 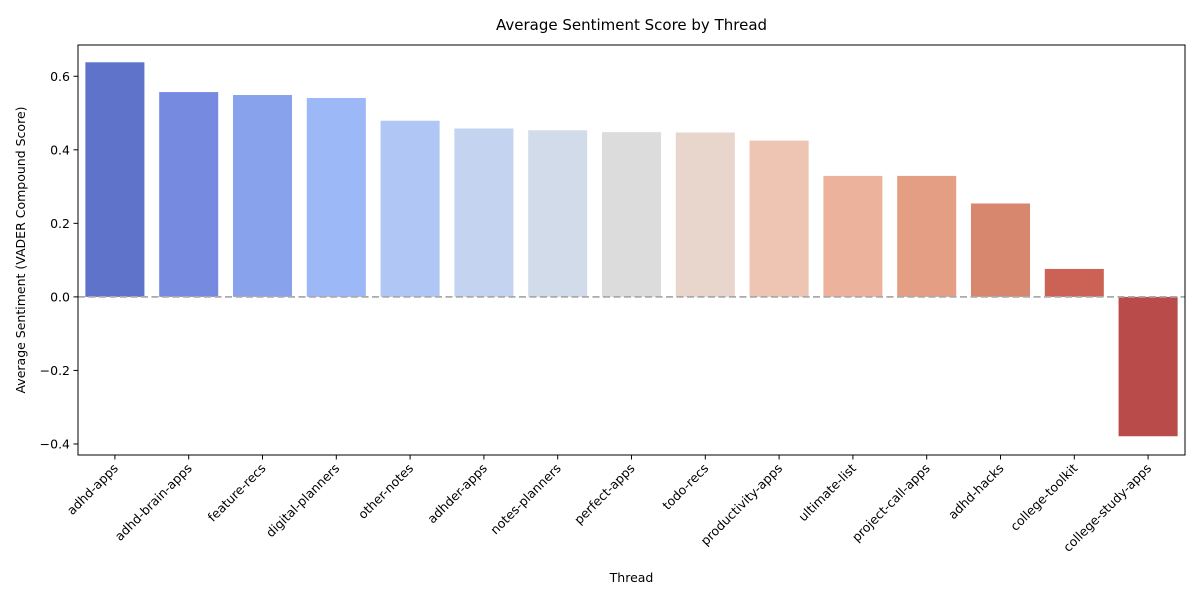 I want to click on bar-notes-planners, so click(x=558, y=213).